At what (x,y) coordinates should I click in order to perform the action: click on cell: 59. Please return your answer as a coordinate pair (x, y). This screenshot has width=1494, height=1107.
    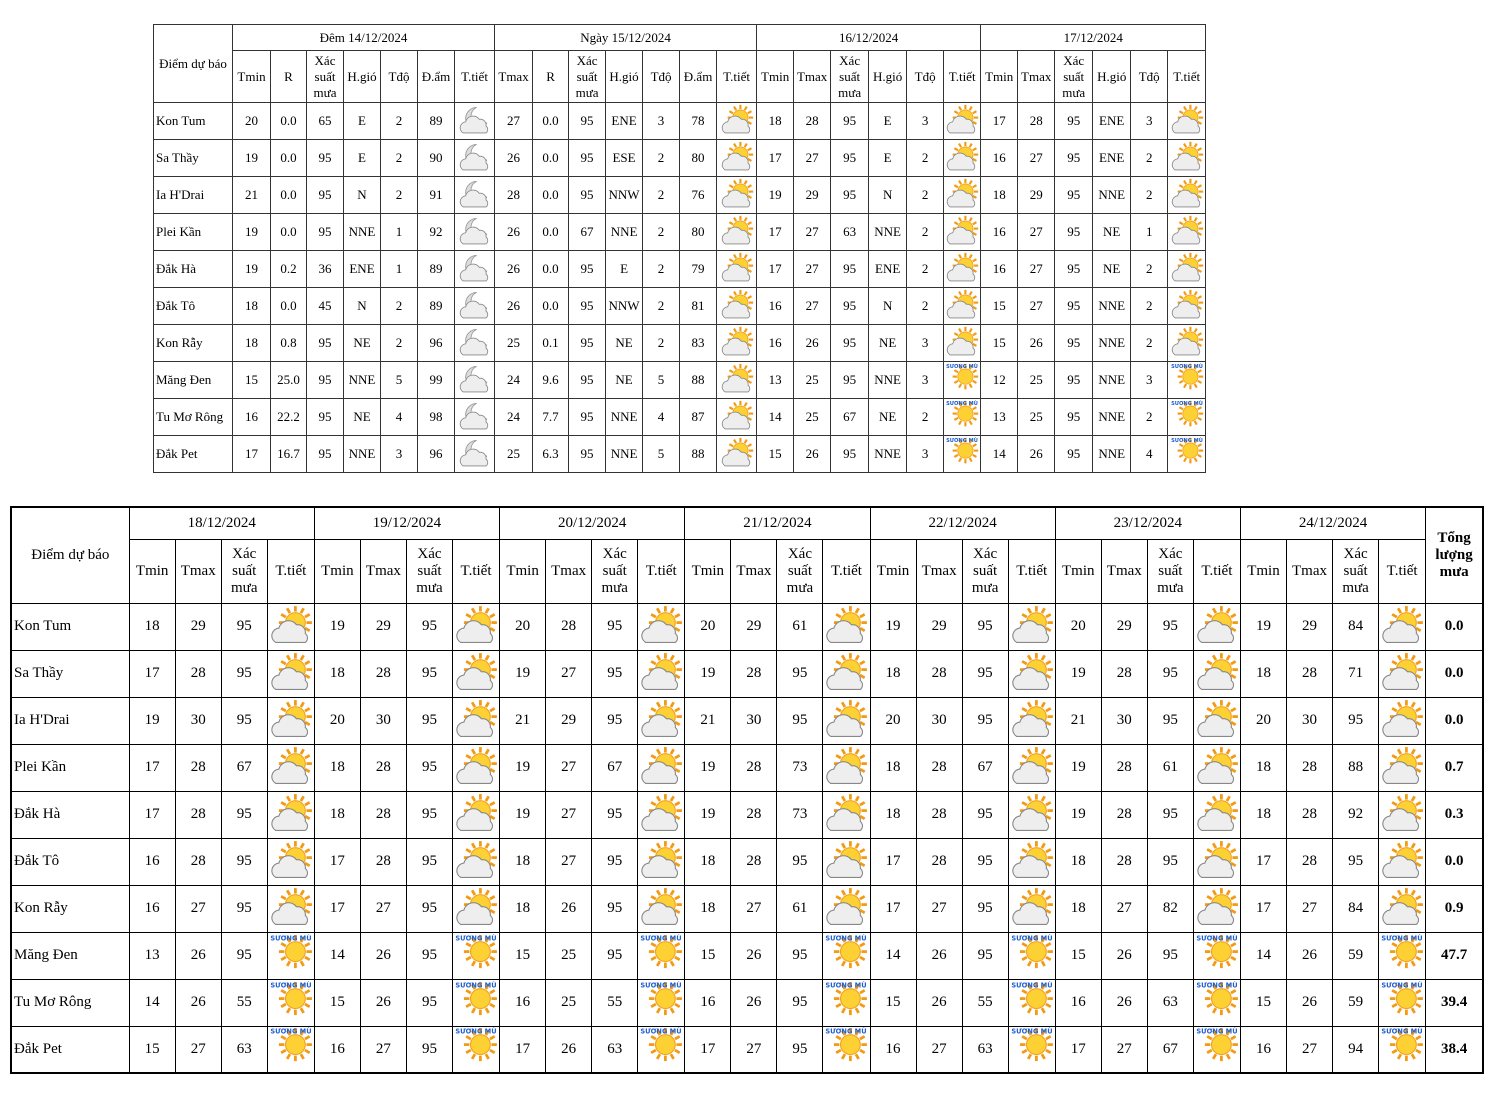
    Looking at the image, I should click on (1356, 955).